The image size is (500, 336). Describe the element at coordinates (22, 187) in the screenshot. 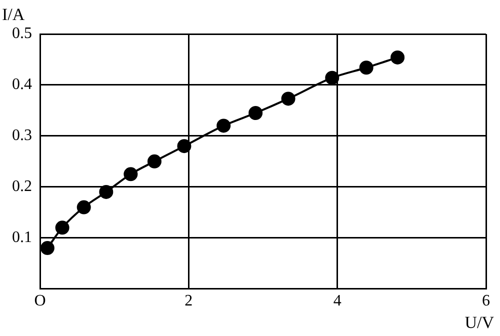

I see `y-tick-label: 0.2` at that location.